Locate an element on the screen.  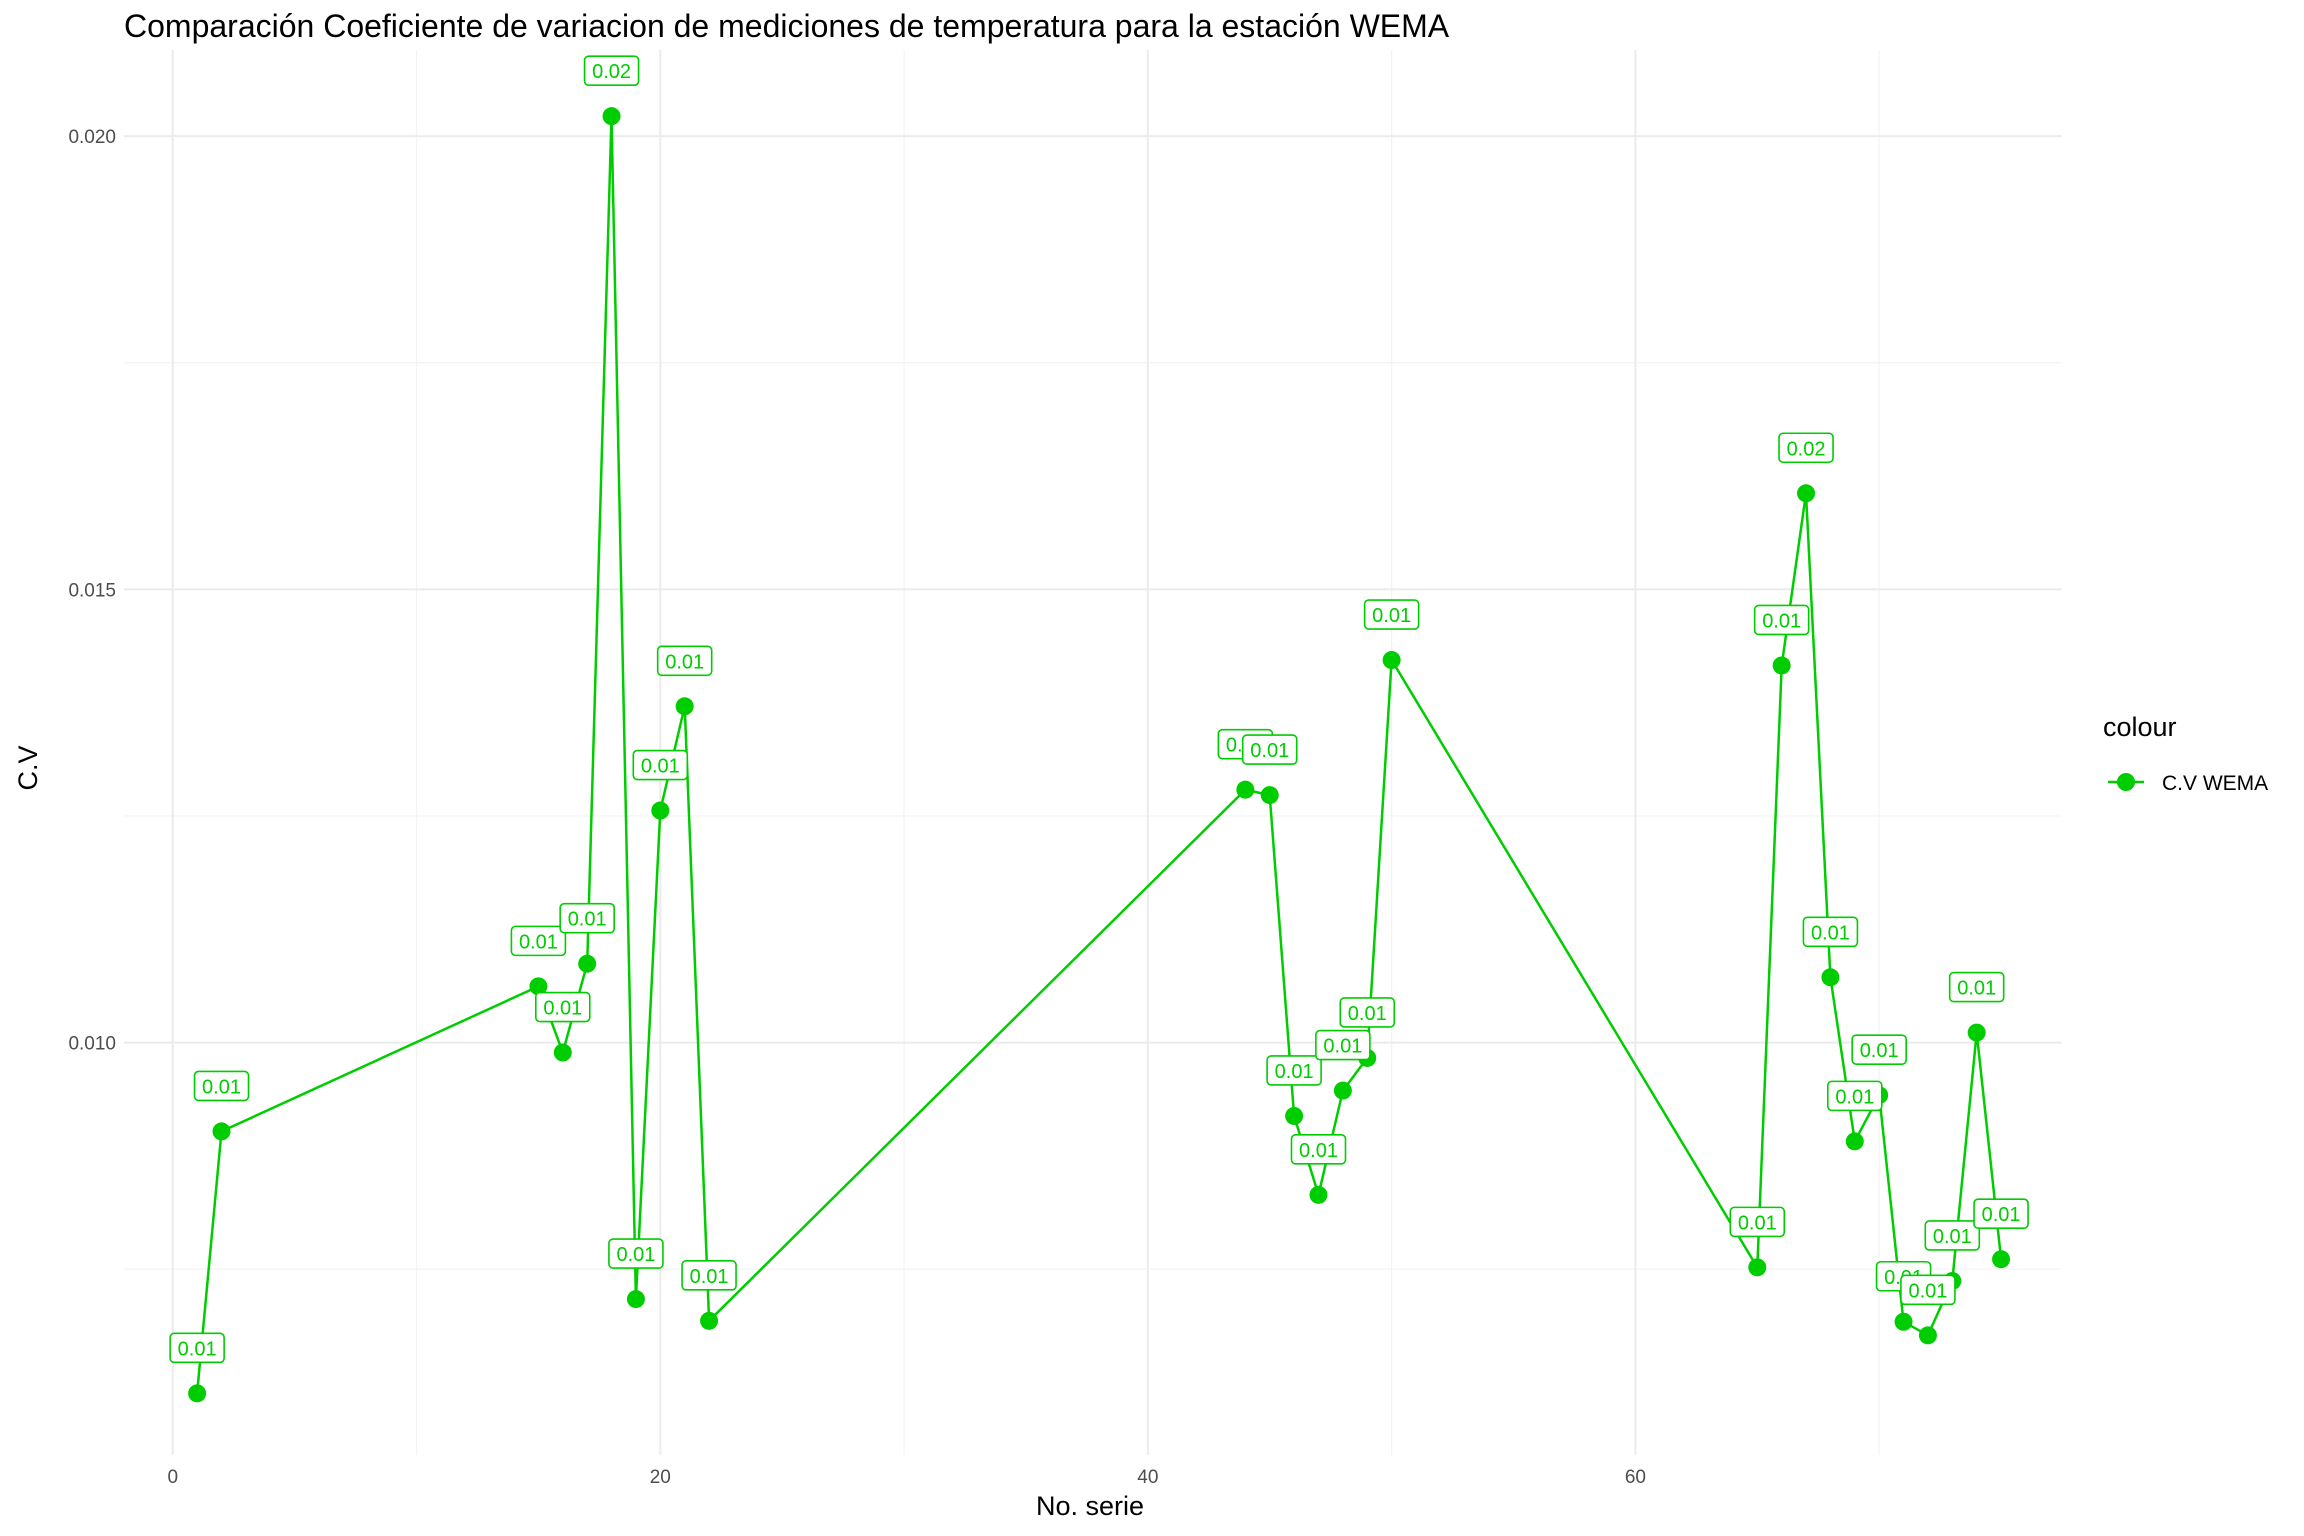
x-tick-label: 0 is located at coordinates (172, 1477).